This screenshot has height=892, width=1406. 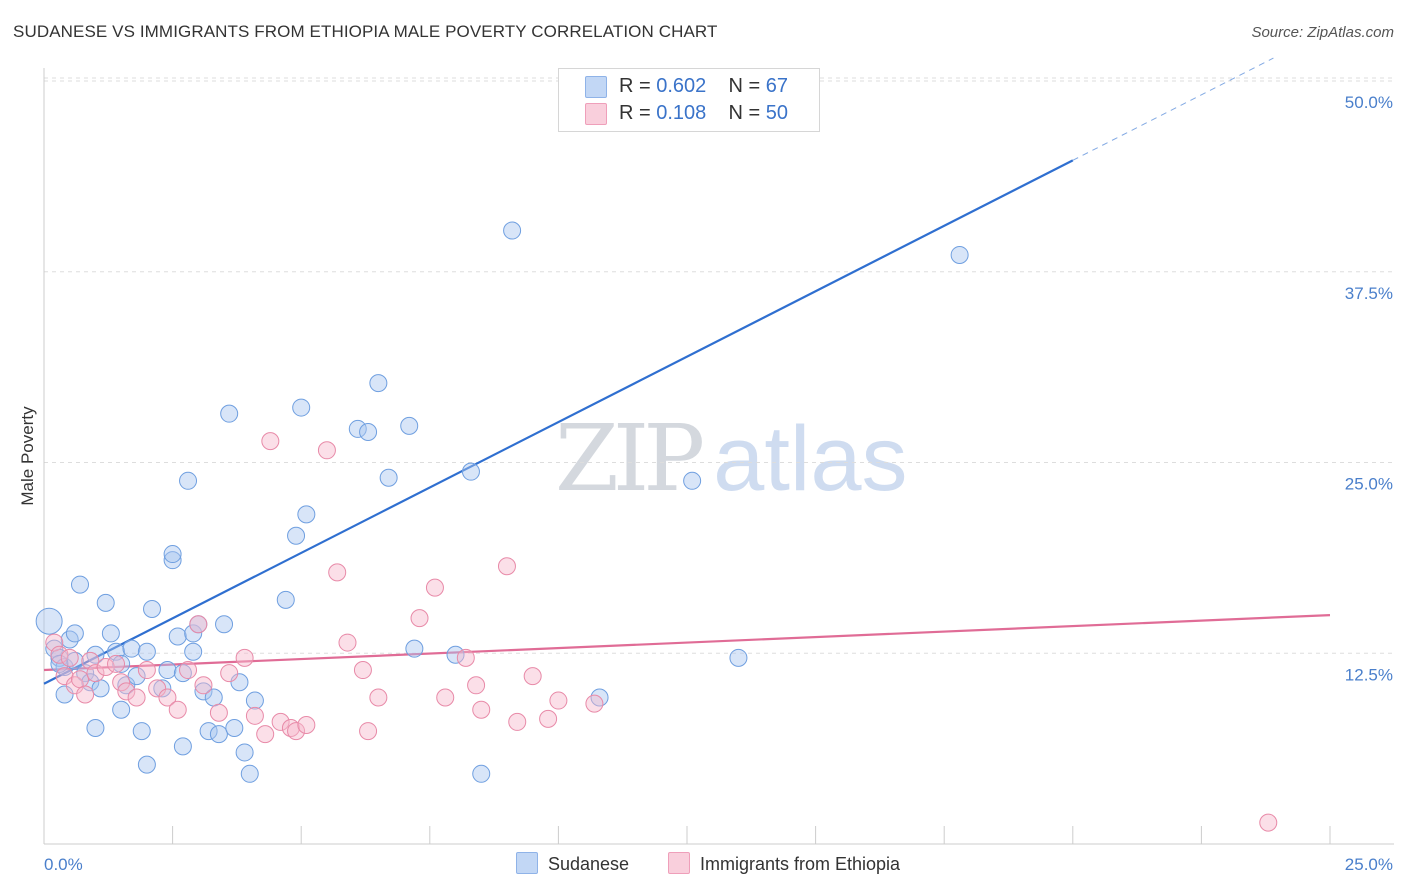 I want to click on correlation-legend: R = 0.602 N = 67 R = 0.108 N = 50, so click(x=689, y=100).